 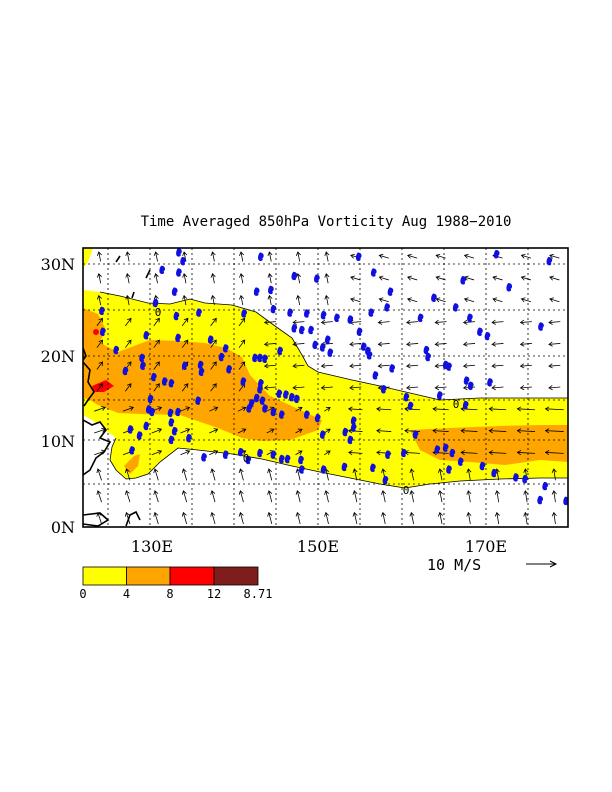 I want to click on y-tick-label: 20N, so click(x=58, y=356).